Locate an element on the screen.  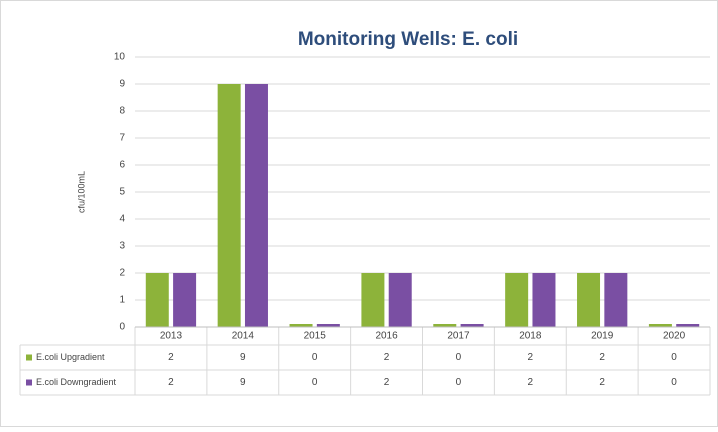
x-tick-label: 2020 is located at coordinates (674, 336).